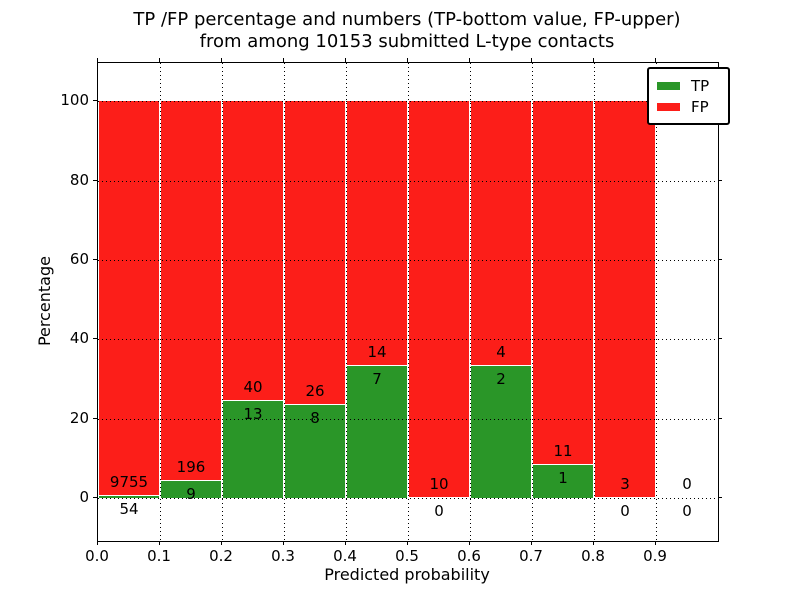 This screenshot has width=800, height=600. What do you see at coordinates (79, 418) in the screenshot?
I see `y-tick-label: 20` at bounding box center [79, 418].